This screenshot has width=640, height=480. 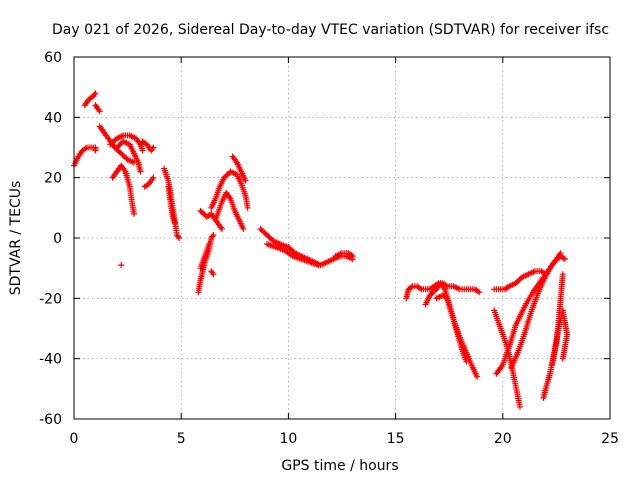 I want to click on x-tick-label: 10, so click(x=288, y=439).